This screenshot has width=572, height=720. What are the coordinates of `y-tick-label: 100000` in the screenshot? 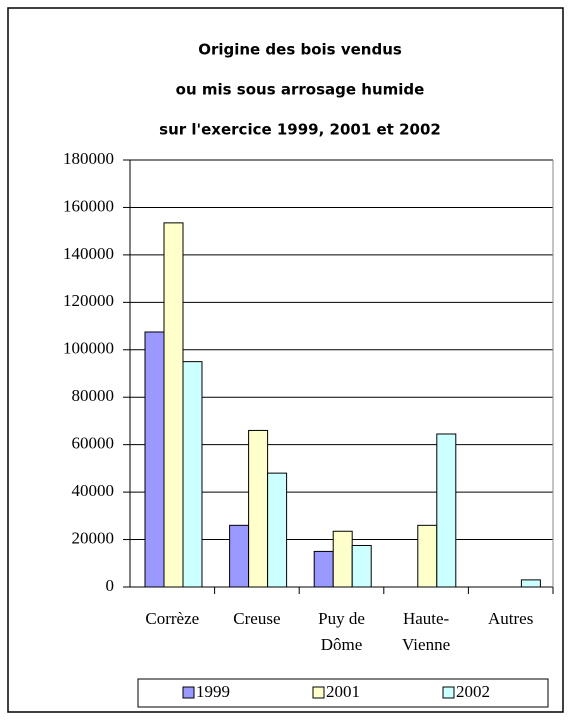 It's located at (88, 348).